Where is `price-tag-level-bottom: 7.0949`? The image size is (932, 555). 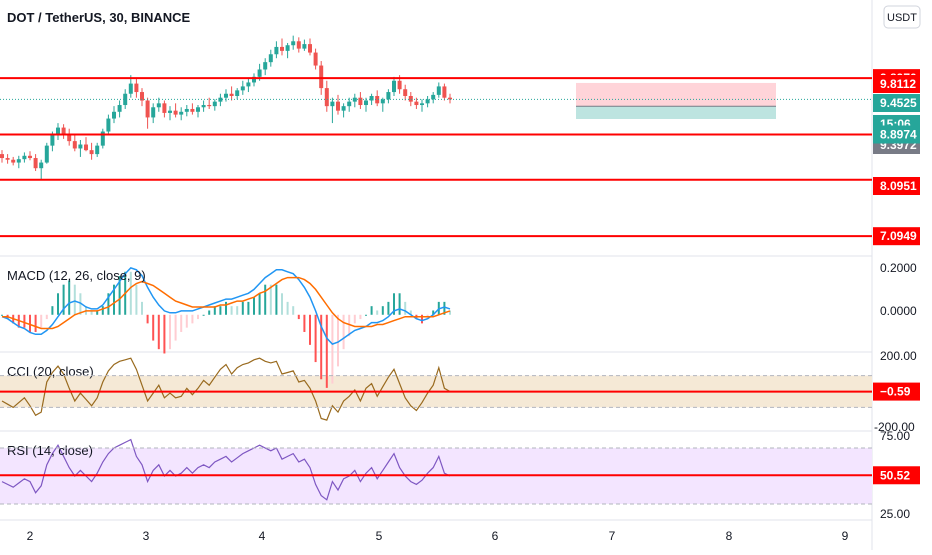
price-tag-level-bottom: 7.0949 is located at coordinates (896, 236).